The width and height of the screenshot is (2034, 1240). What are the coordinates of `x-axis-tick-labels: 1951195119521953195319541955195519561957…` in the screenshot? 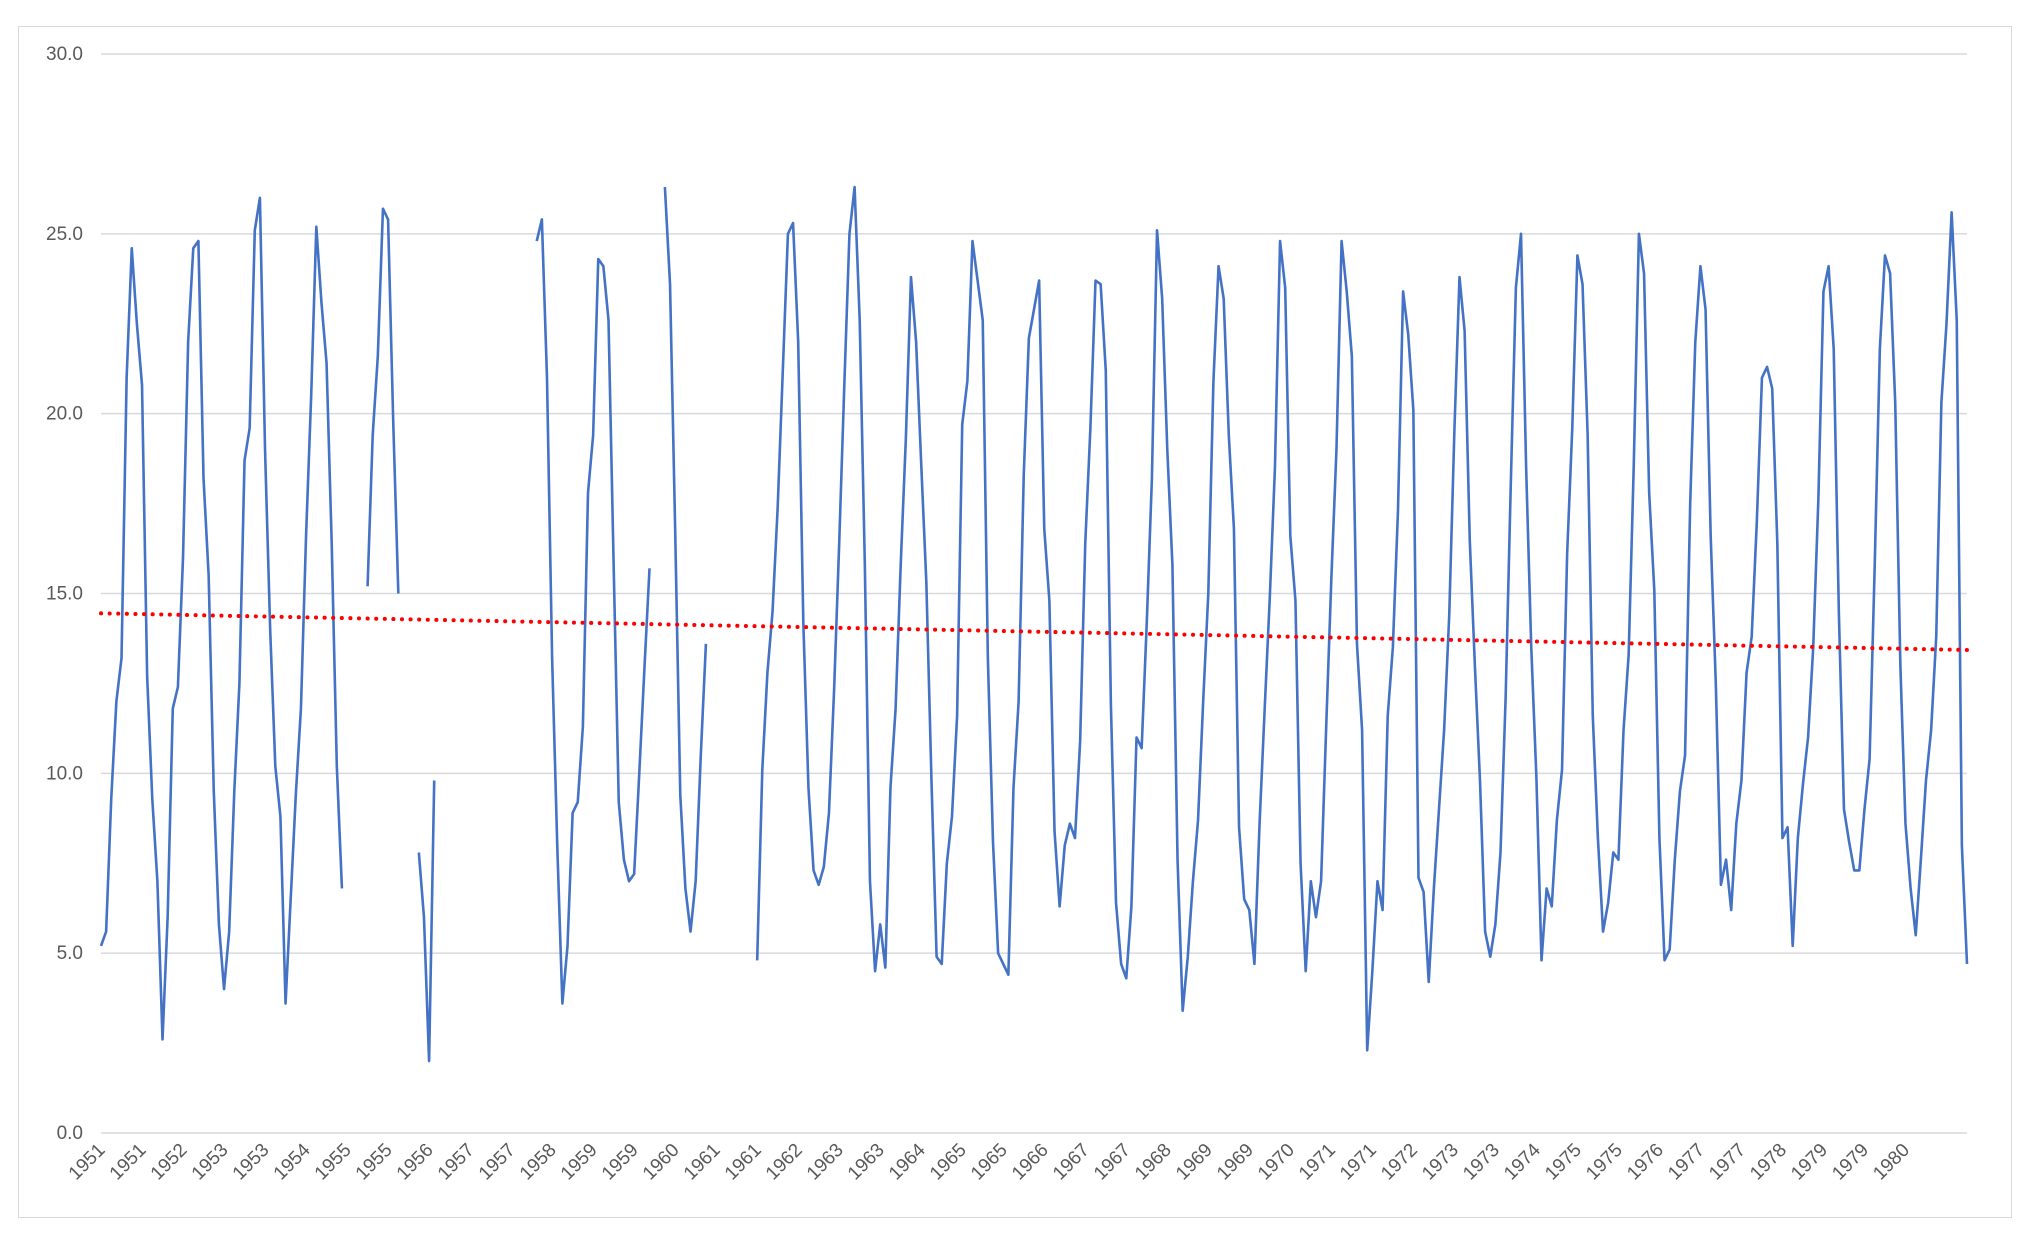 It's located at (989, 1161).